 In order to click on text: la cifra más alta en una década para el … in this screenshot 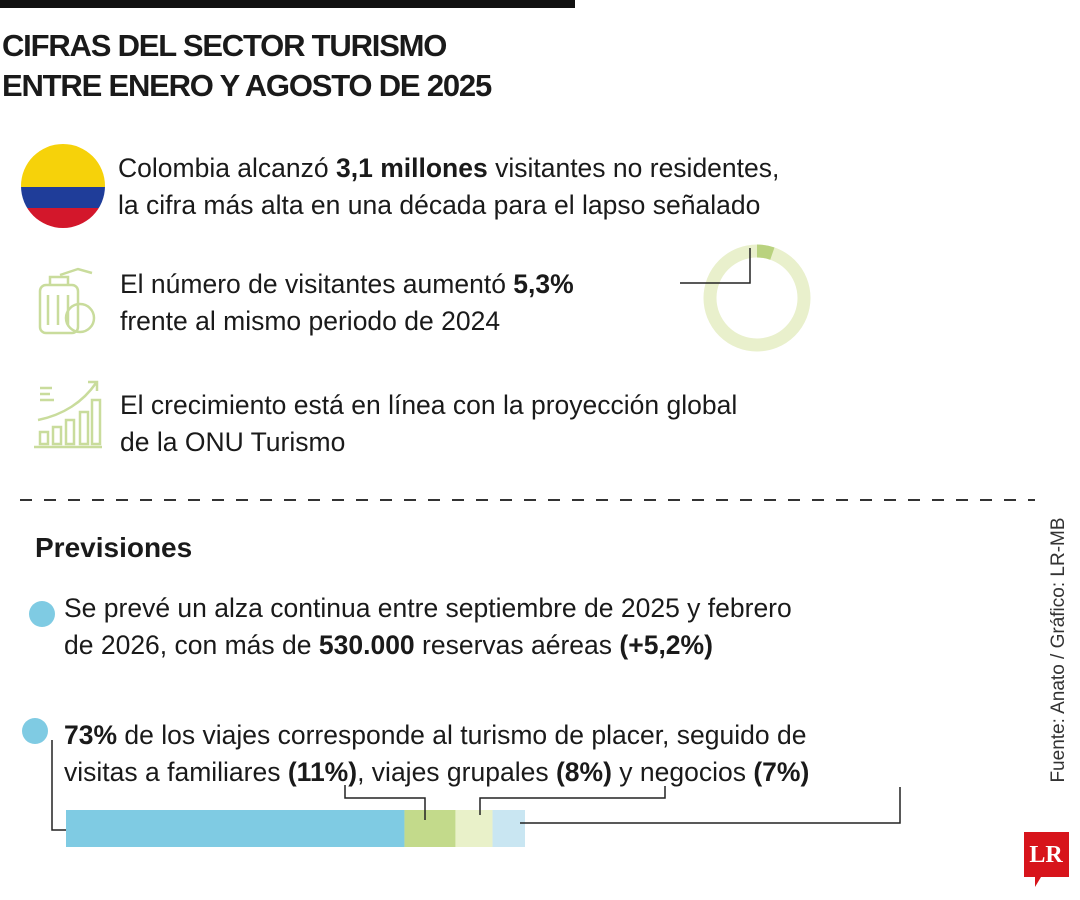, I will do `click(439, 205)`.